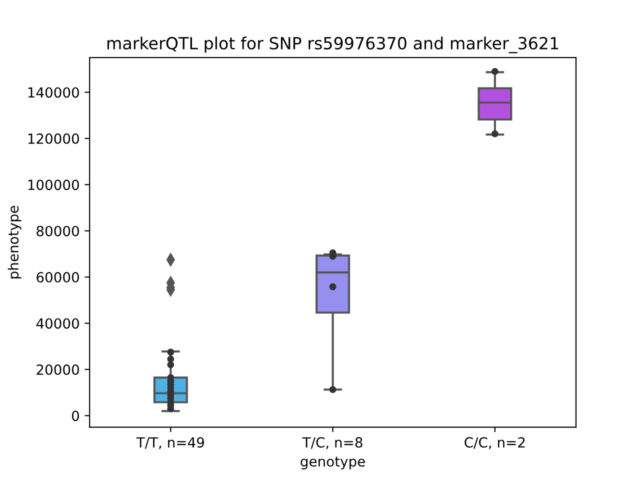 This screenshot has height=480, width=640. What do you see at coordinates (15, 242) in the screenshot?
I see `y-axis-title: phenotype` at bounding box center [15, 242].